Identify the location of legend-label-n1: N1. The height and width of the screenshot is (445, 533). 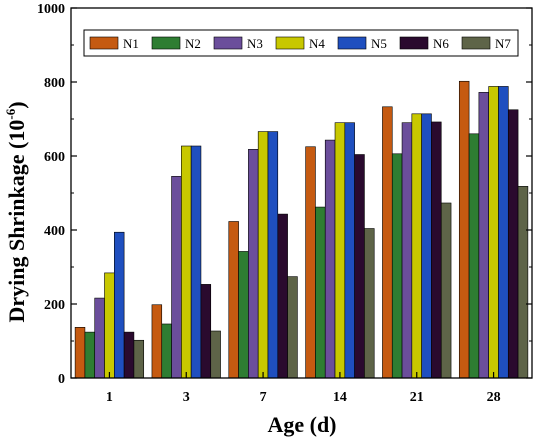
(131, 43).